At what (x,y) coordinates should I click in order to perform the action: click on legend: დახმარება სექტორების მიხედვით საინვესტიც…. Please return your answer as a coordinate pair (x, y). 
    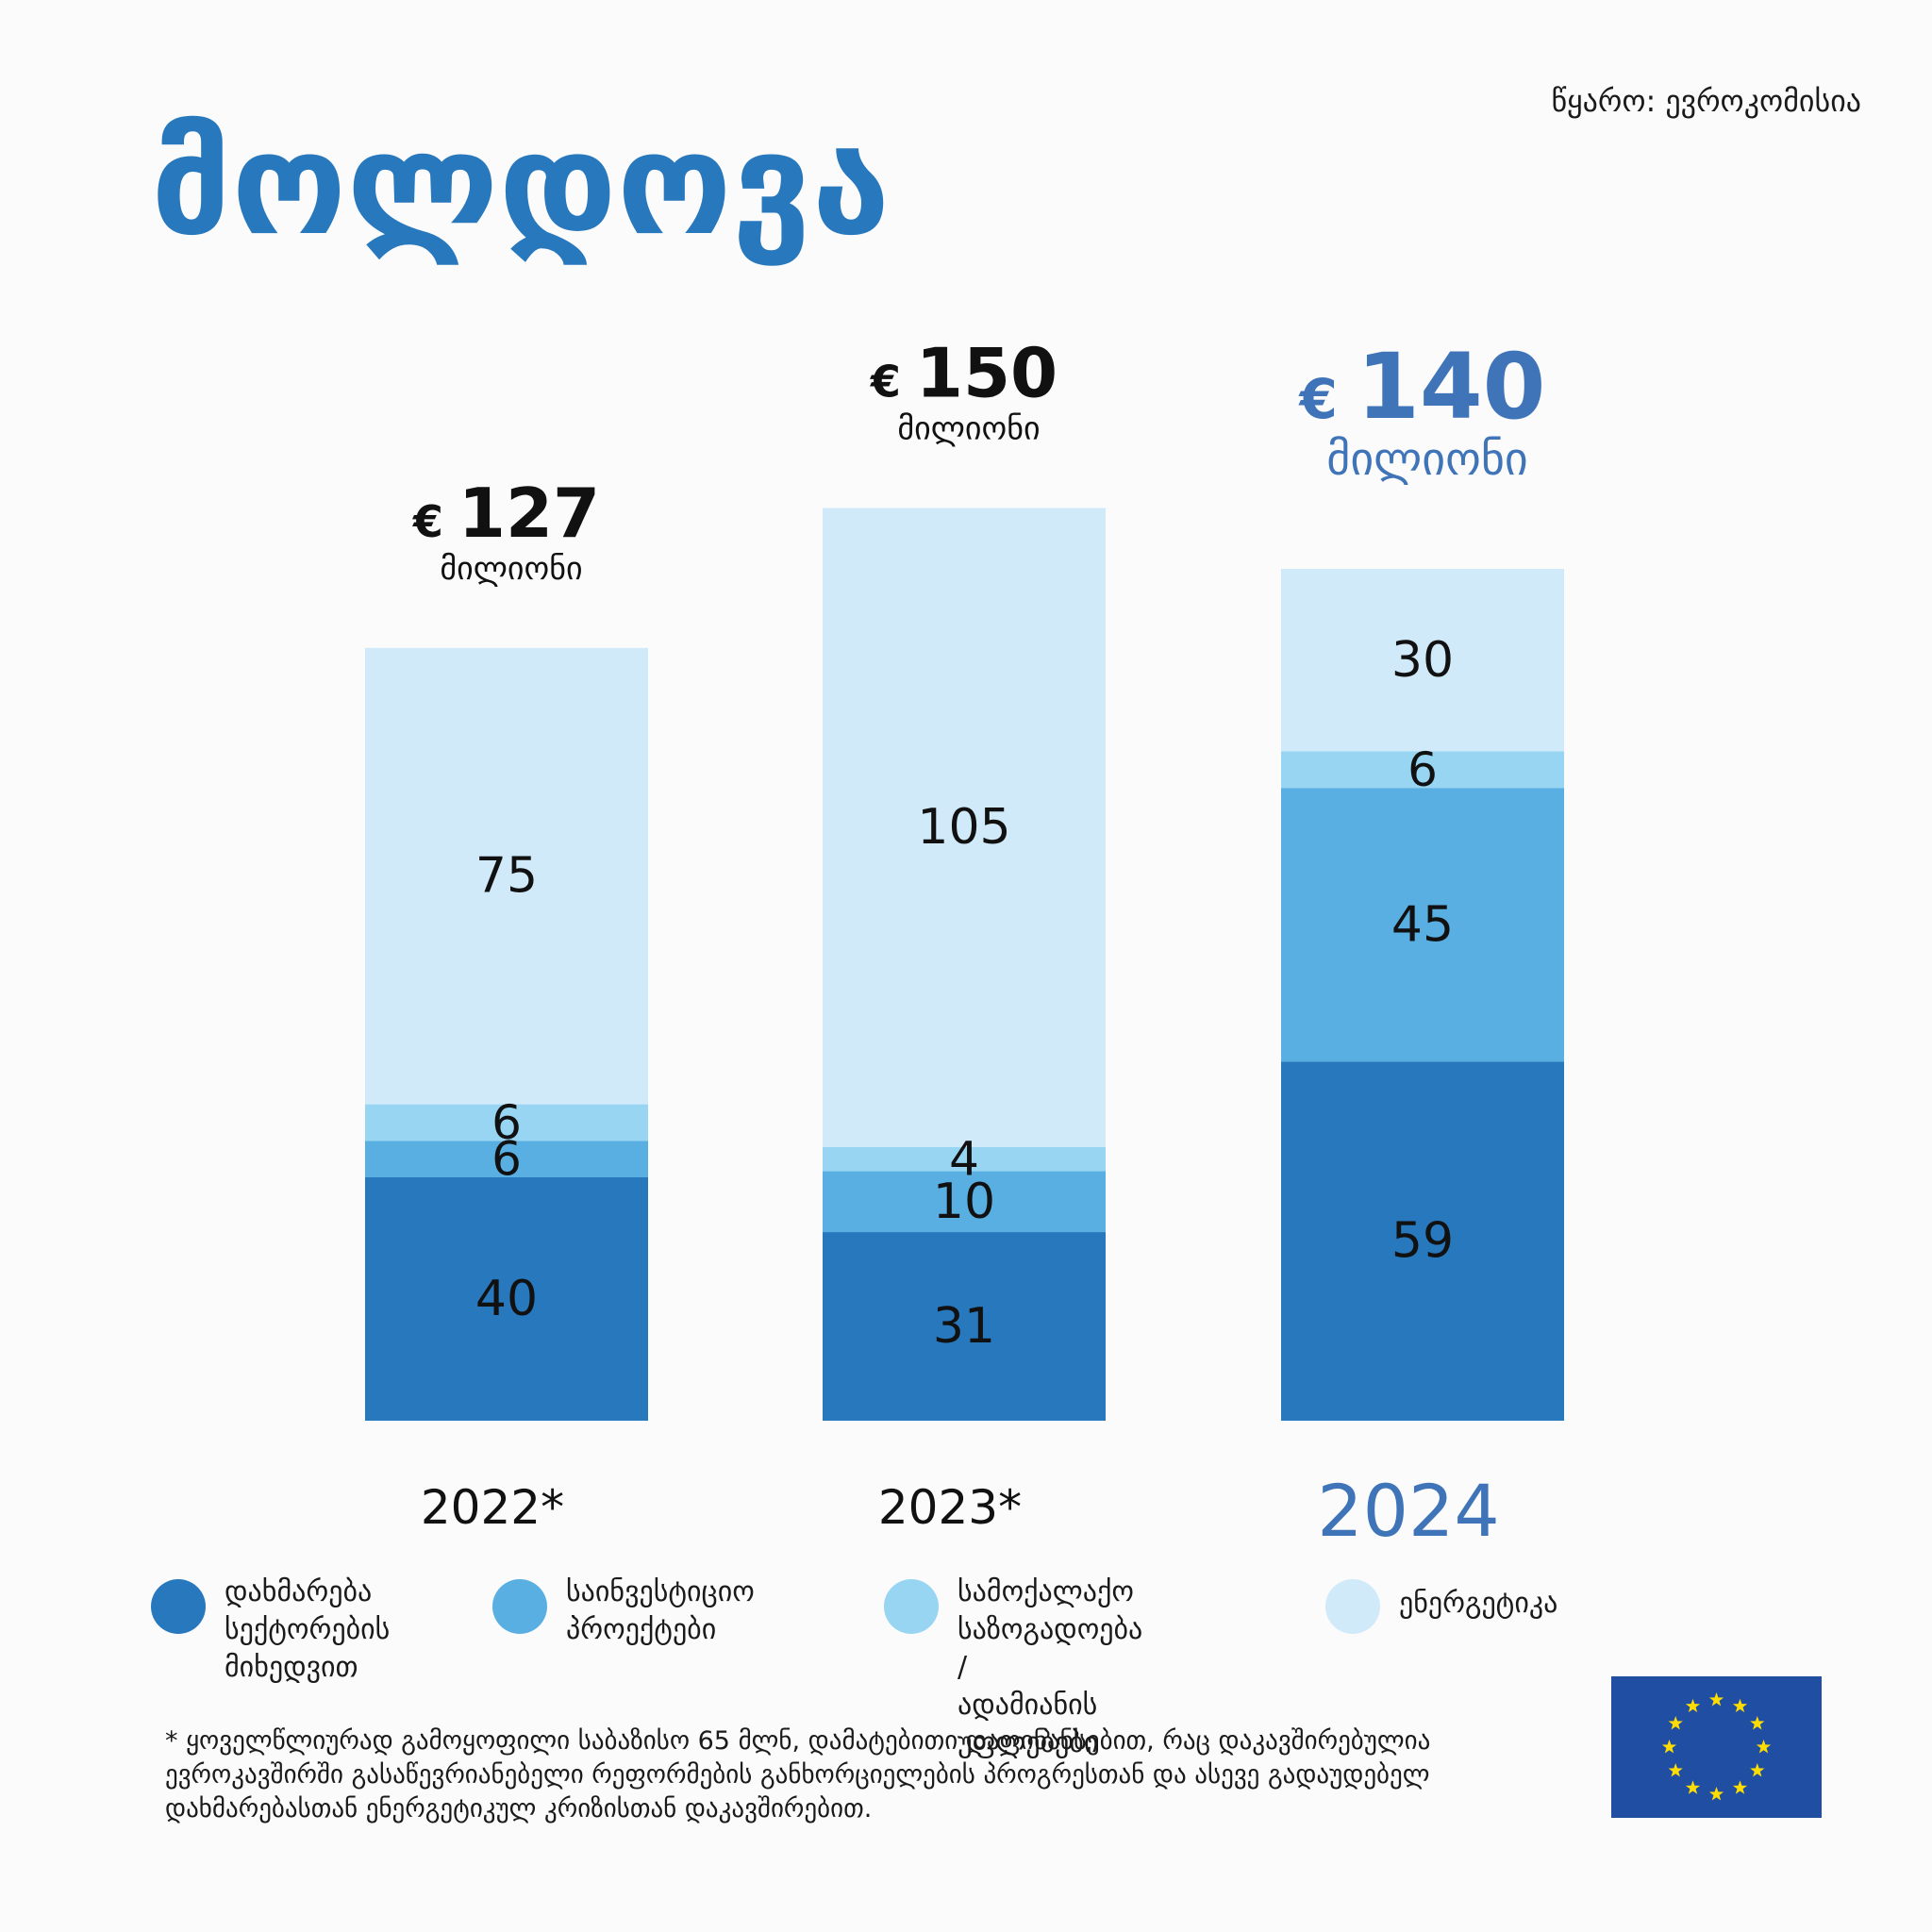
    Looking at the image, I should click on (966, 1667).